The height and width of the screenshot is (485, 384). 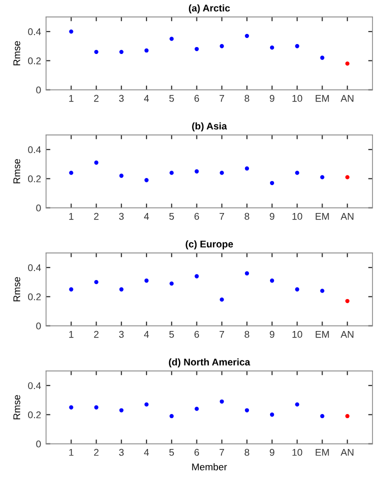 I want to click on chart-title: (d) North America, so click(x=209, y=363).